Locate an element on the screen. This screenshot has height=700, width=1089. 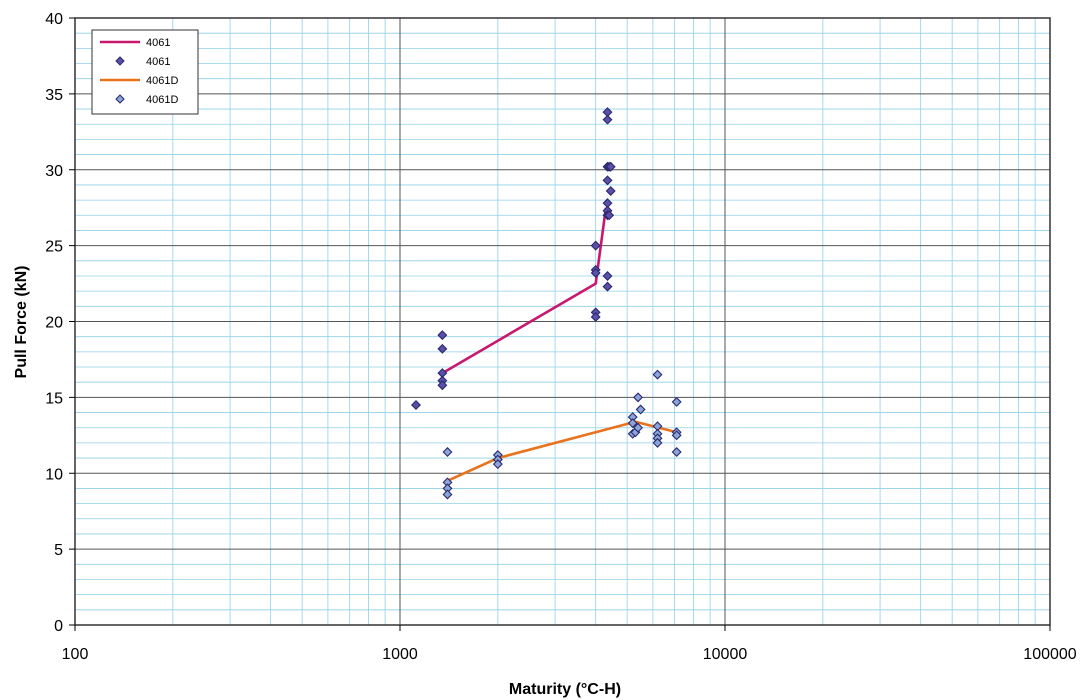
x-tick-label: 10000 is located at coordinates (725, 654).